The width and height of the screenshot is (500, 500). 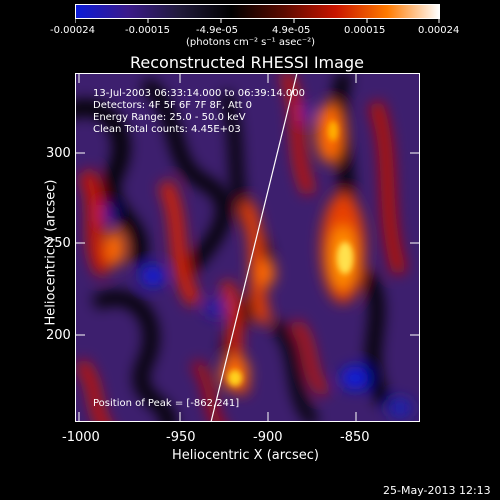 I want to click on colorbar-units: (photons cm⁻² s⁻¹ asec⁻²), so click(x=251, y=42).